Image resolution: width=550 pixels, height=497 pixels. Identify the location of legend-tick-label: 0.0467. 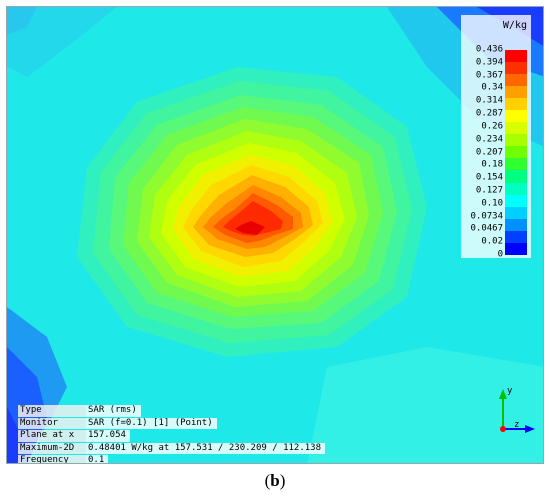
(486, 228).